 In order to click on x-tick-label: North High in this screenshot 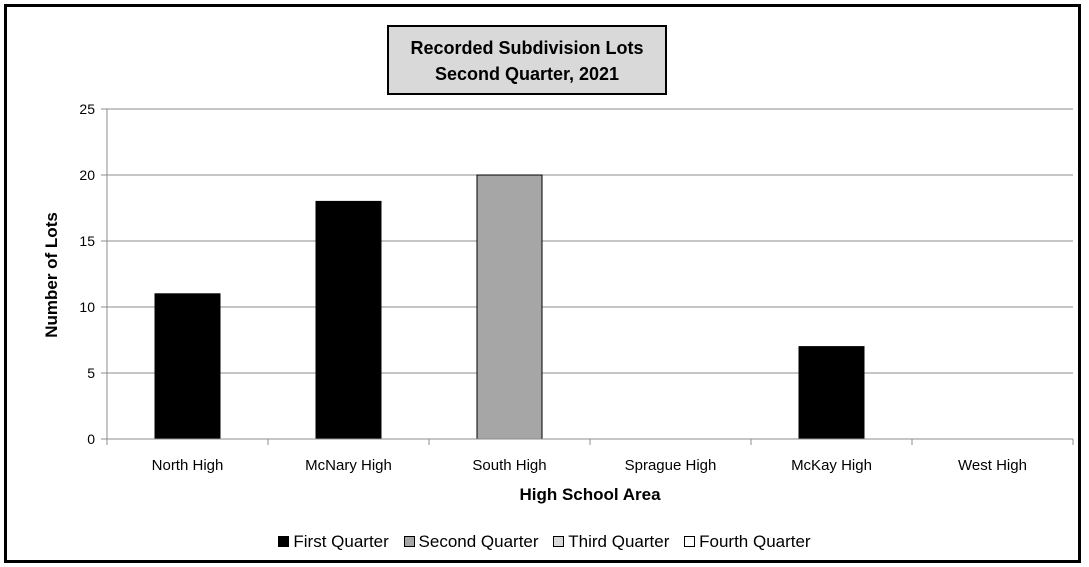, I will do `click(188, 465)`.